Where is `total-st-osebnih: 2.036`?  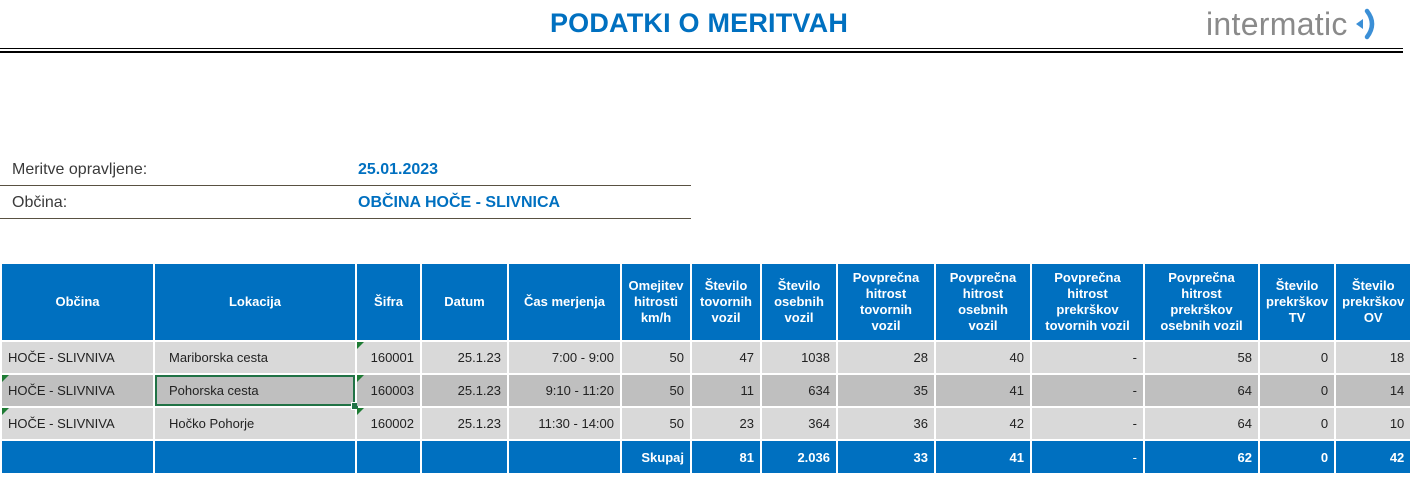
total-st-osebnih: 2.036 is located at coordinates (799, 457).